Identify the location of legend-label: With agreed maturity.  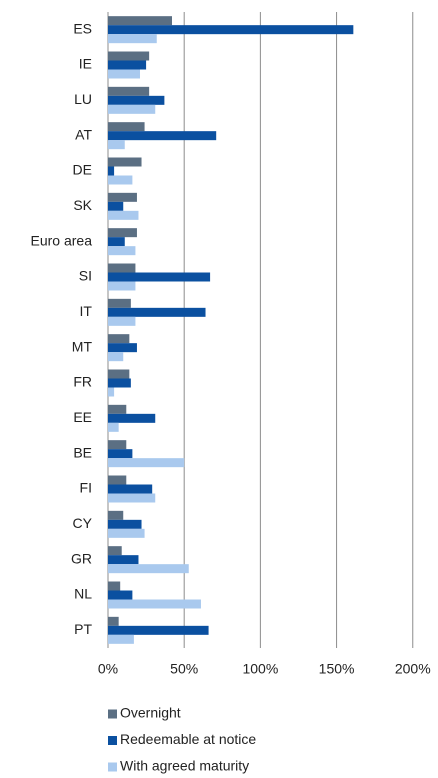
(184, 766).